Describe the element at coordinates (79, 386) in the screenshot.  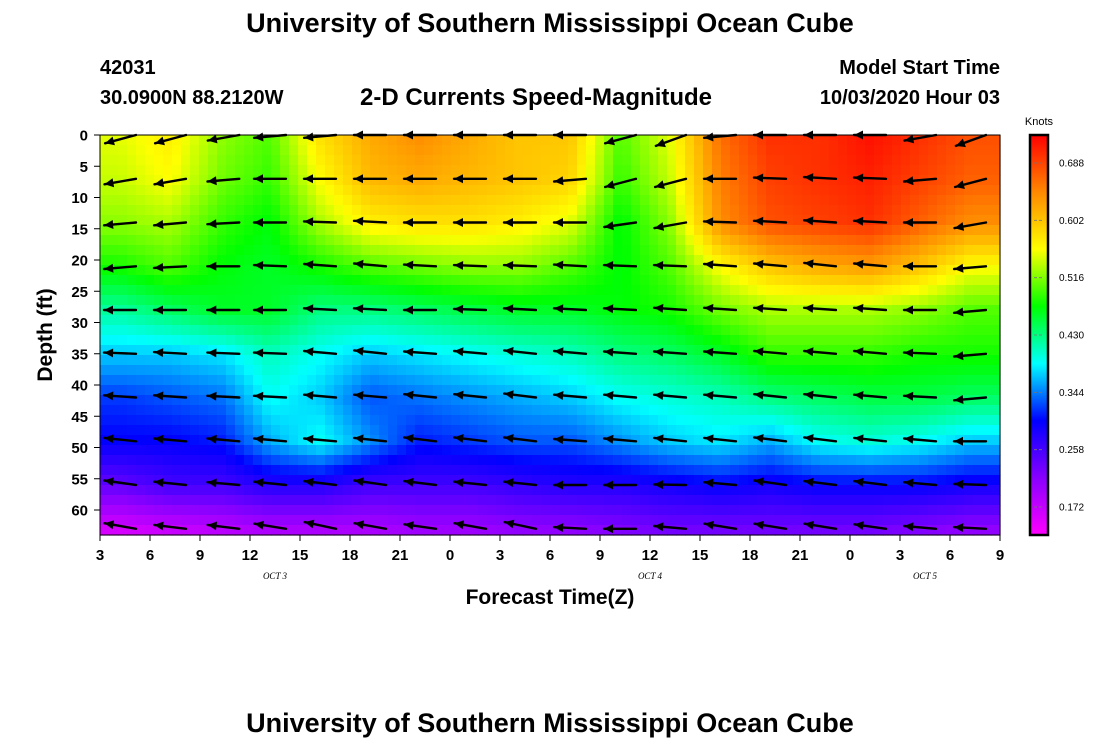
I see `y-tick-label: 40` at that location.